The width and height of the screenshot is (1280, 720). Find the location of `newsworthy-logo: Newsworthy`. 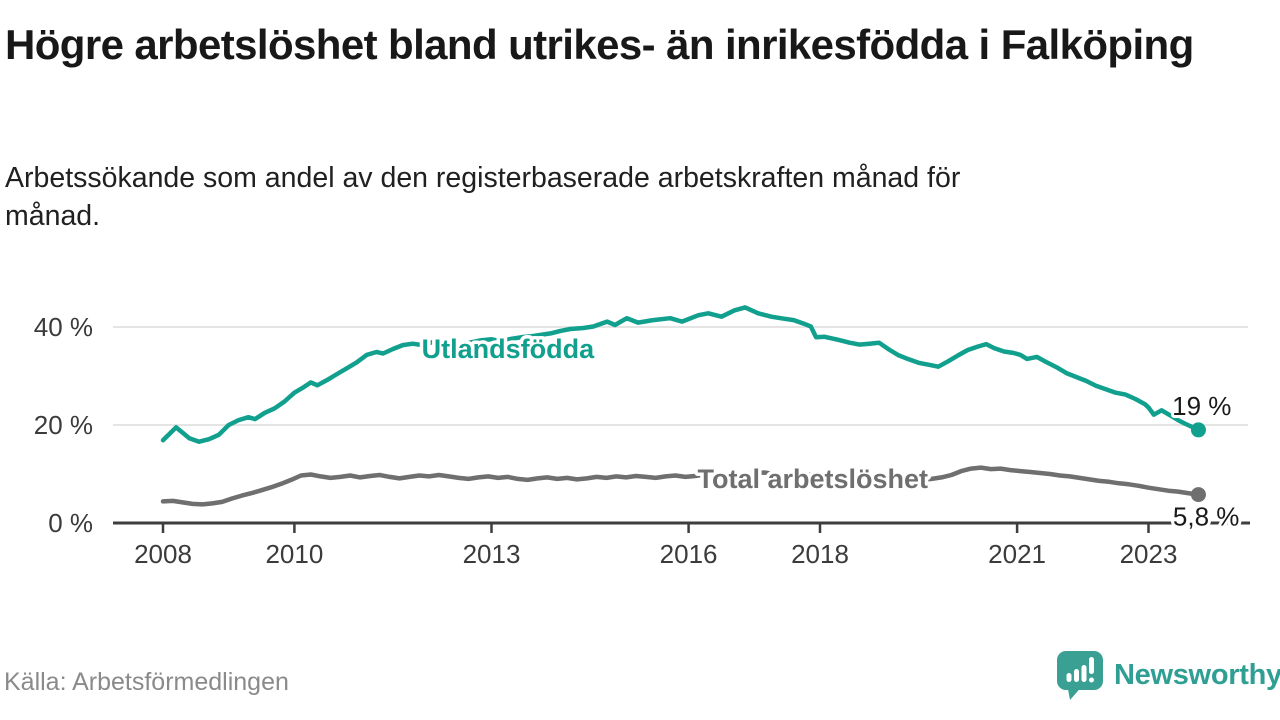

newsworthy-logo: Newsworthy is located at coordinates (1168, 675).